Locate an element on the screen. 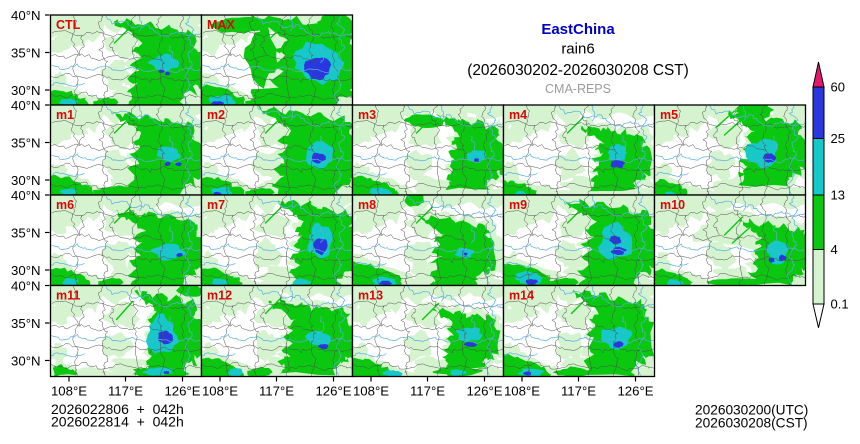  svg-text: m14 is located at coordinates (521, 296).